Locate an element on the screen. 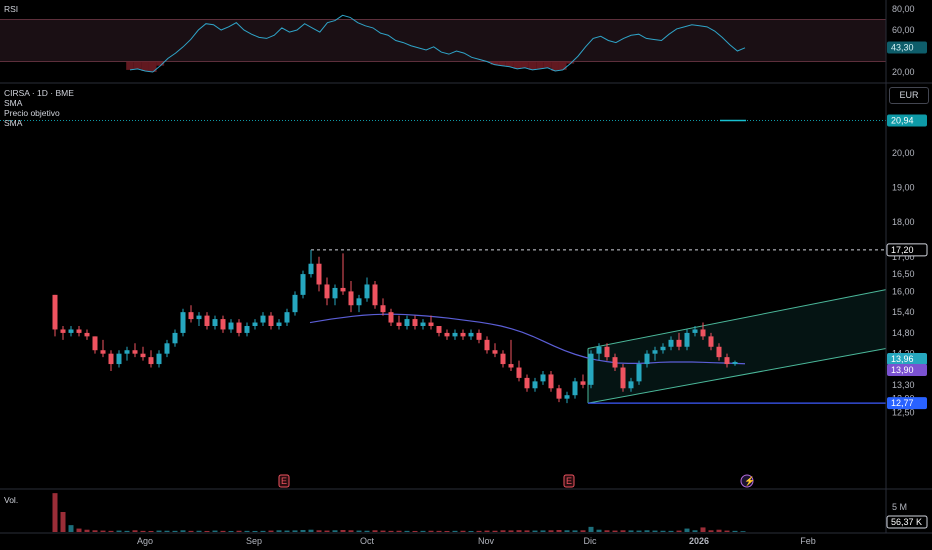 The width and height of the screenshot is (932, 550). legend-sma-2: SMA is located at coordinates (13, 123).